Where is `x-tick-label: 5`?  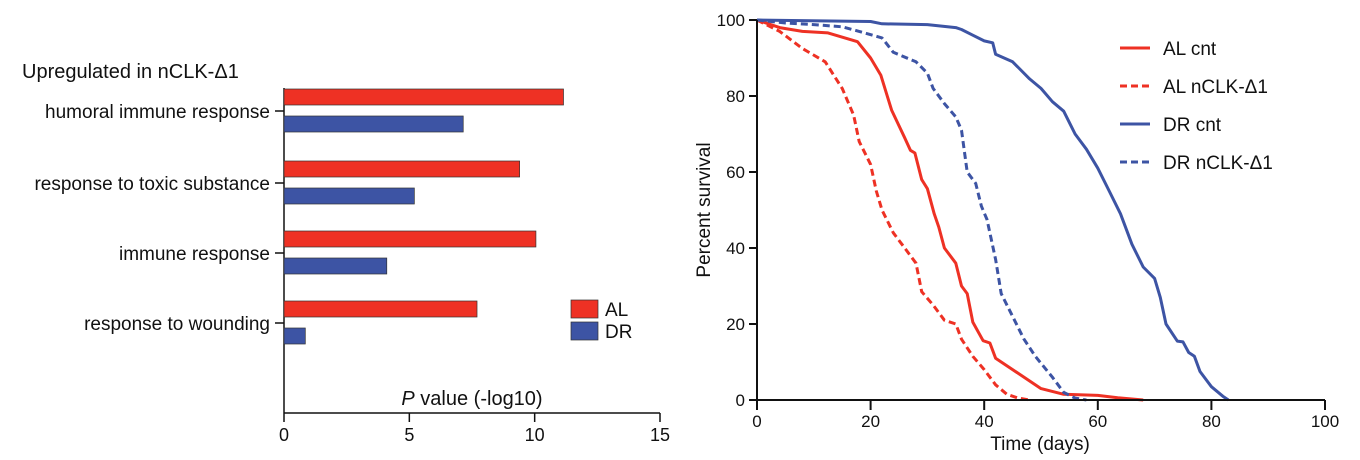 x-tick-label: 5 is located at coordinates (409, 435).